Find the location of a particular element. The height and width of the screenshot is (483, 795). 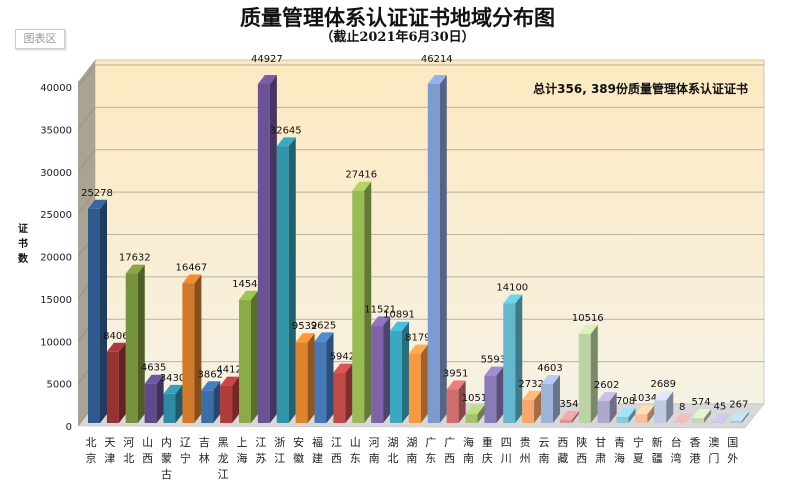

x-tick-label: 浙 is located at coordinates (279, 442).